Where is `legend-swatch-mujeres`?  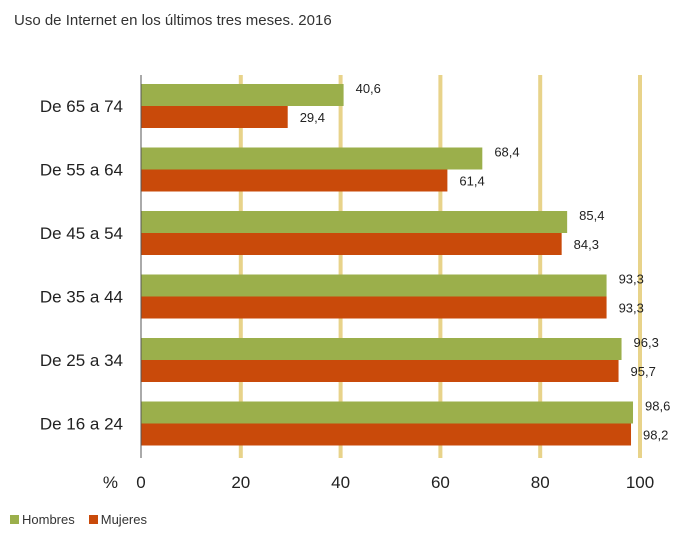
legend-swatch-mujeres is located at coordinates (93, 519).